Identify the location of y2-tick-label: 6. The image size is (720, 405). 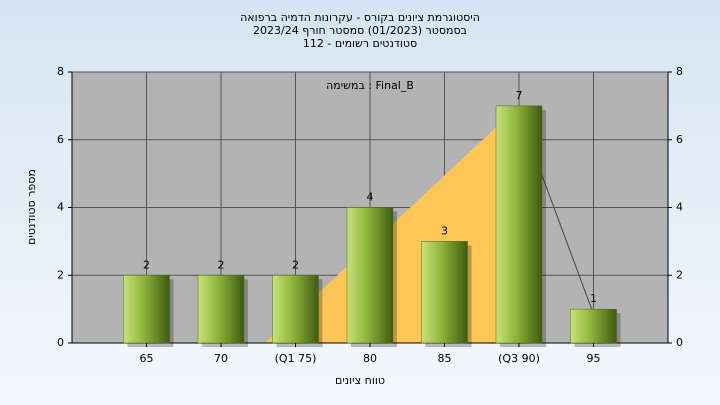
(679, 139).